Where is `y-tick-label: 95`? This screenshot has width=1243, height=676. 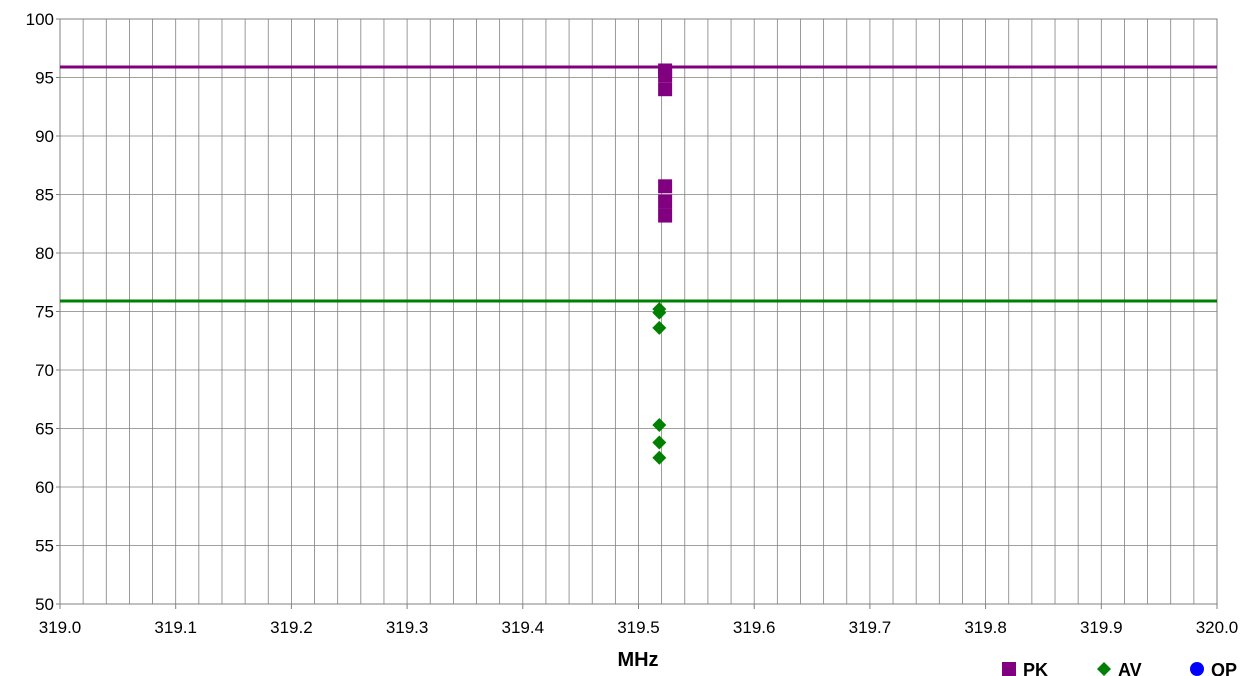 y-tick-label: 95 is located at coordinates (44, 78).